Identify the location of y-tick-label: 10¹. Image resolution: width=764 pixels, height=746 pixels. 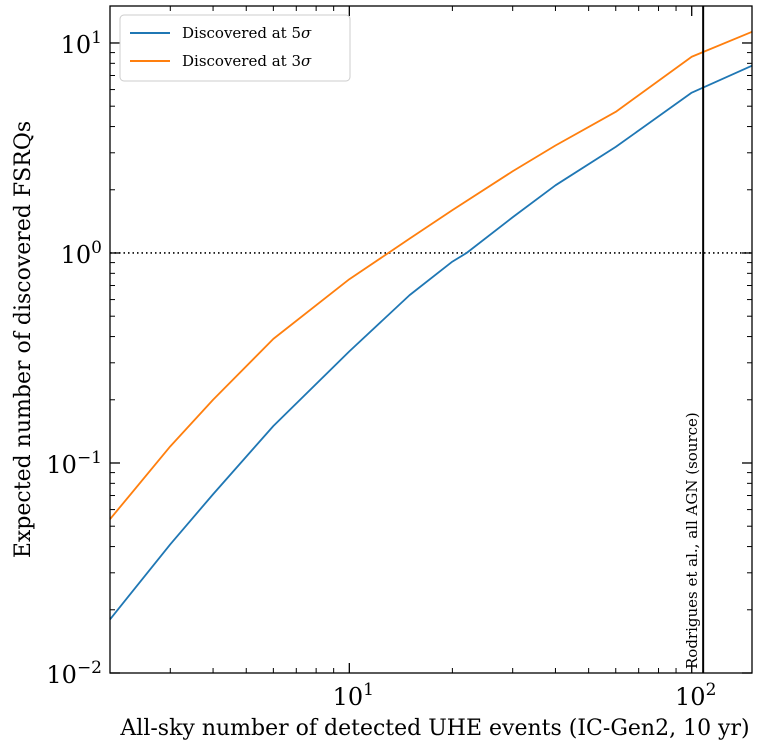
(81, 43).